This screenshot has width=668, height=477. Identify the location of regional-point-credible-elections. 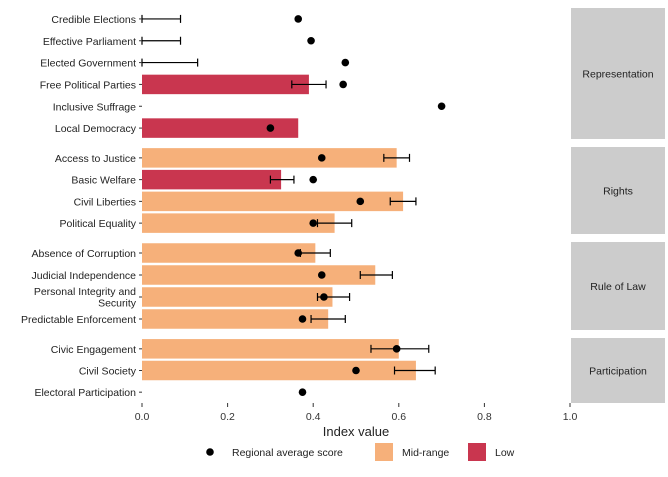
(298, 19).